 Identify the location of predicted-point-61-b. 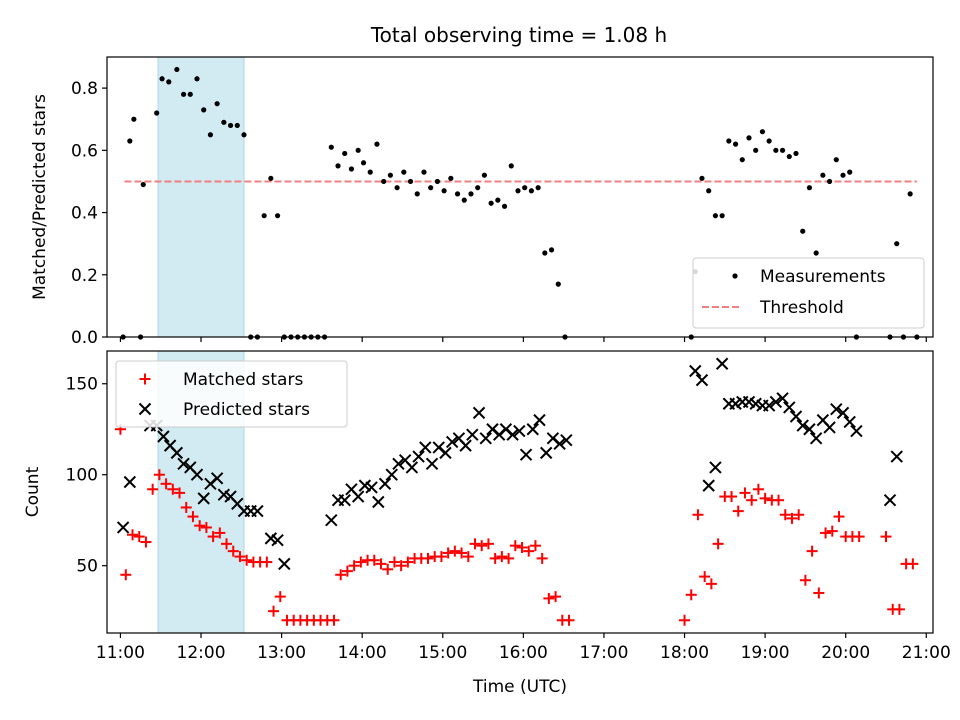
(715, 467).